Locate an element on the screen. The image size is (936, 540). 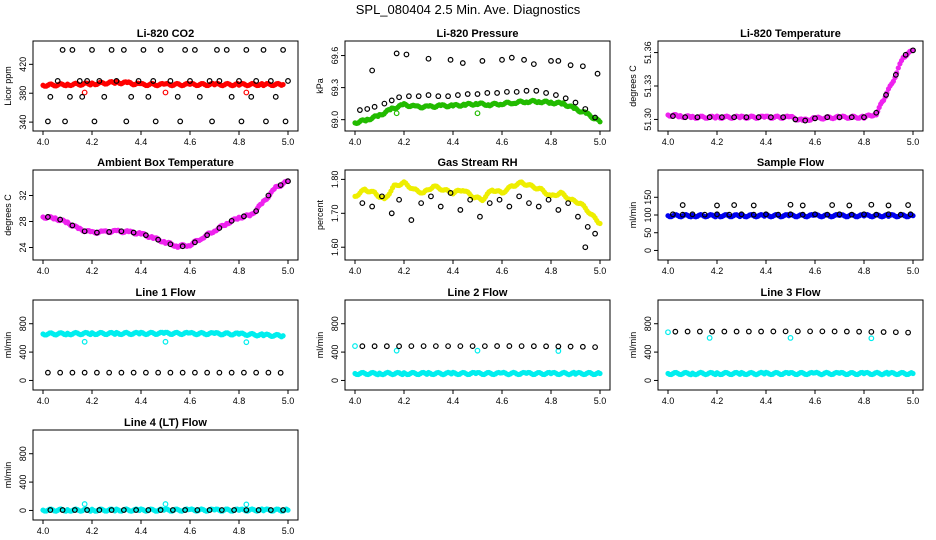
panel-title: Line 4 (LT) Flow is located at coordinates (165, 423).